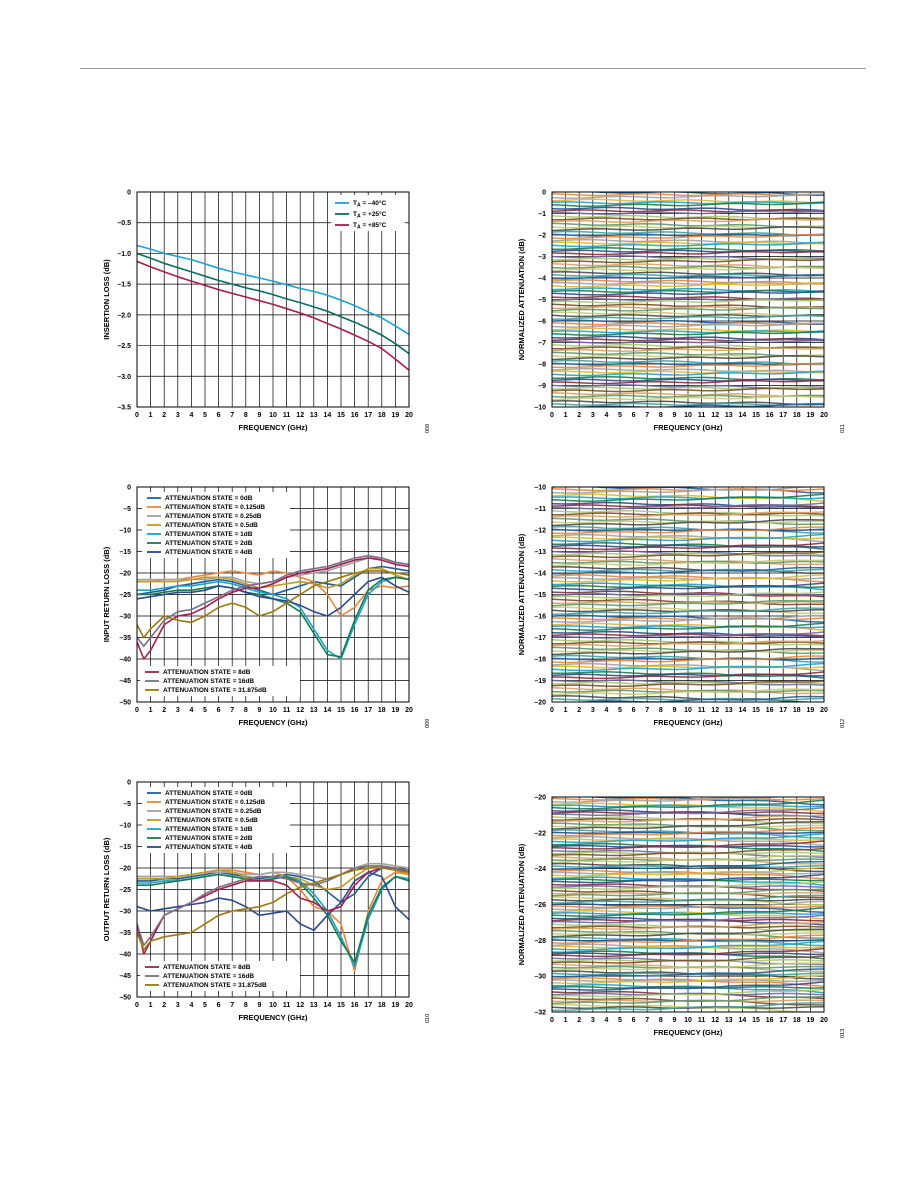 The height and width of the screenshot is (1188, 918). I want to click on y-tick-label: –5, so click(127, 509).